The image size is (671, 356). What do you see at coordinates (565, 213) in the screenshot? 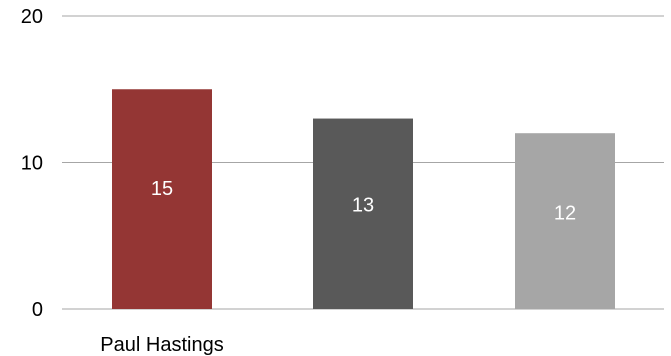
I see `data-label: 12` at bounding box center [565, 213].